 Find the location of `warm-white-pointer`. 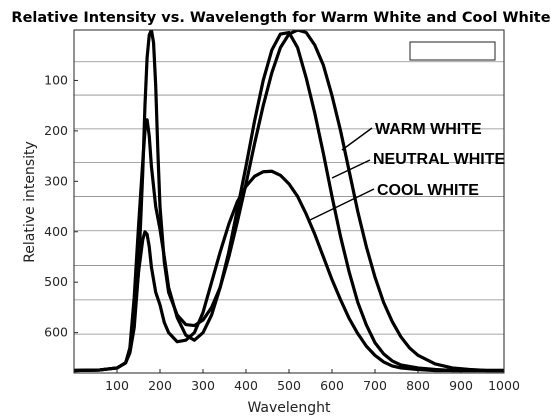

warm-white-pointer is located at coordinates (357, 139).